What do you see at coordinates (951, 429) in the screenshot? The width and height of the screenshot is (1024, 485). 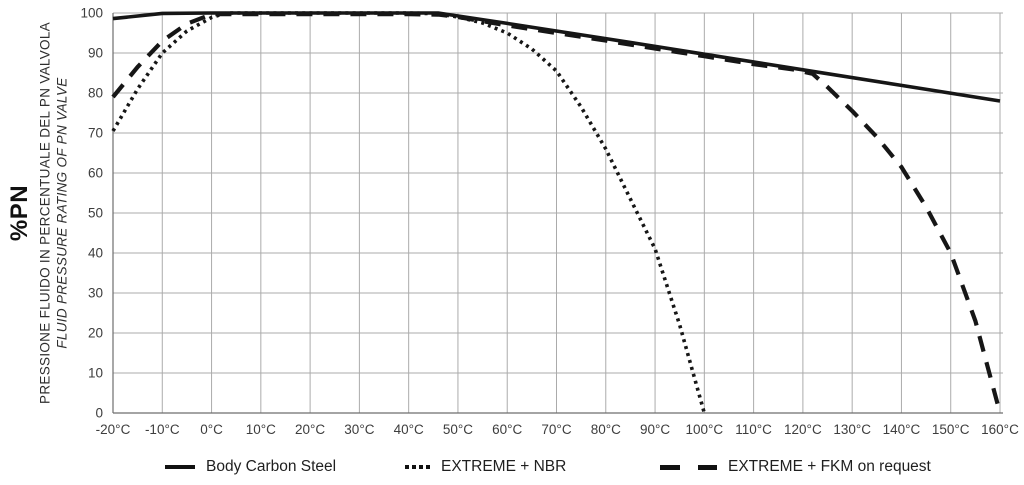 I see `x-tick-label: 150°C` at bounding box center [951, 429].